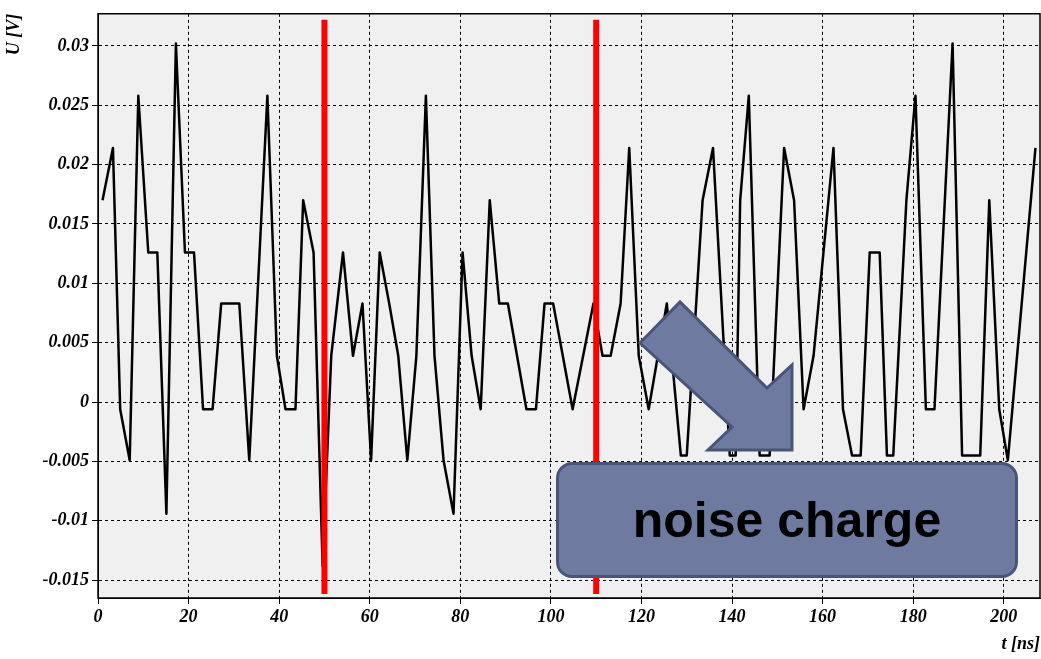 The image size is (1041, 659). What do you see at coordinates (279, 616) in the screenshot?
I see `x-tick-label: 40` at bounding box center [279, 616].